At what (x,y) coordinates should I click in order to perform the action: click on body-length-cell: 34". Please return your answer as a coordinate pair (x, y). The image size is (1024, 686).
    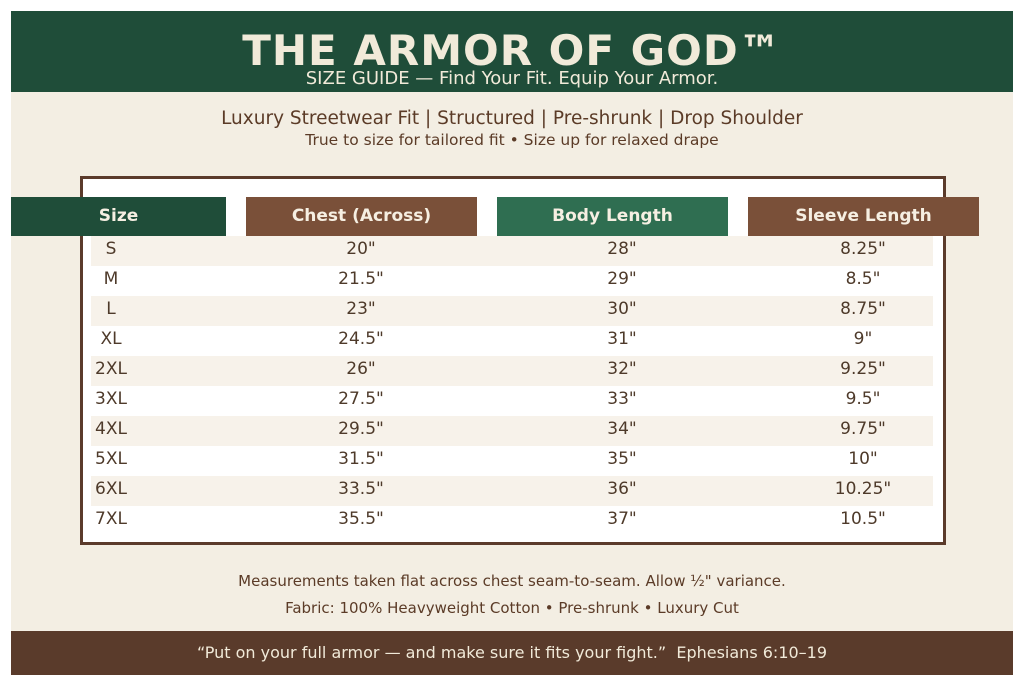
    Looking at the image, I should click on (622, 429).